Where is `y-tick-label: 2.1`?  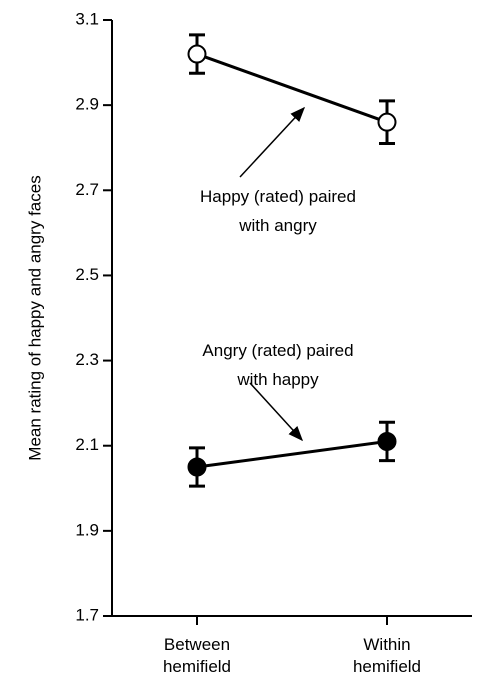 y-tick-label: 2.1 is located at coordinates (87, 444).